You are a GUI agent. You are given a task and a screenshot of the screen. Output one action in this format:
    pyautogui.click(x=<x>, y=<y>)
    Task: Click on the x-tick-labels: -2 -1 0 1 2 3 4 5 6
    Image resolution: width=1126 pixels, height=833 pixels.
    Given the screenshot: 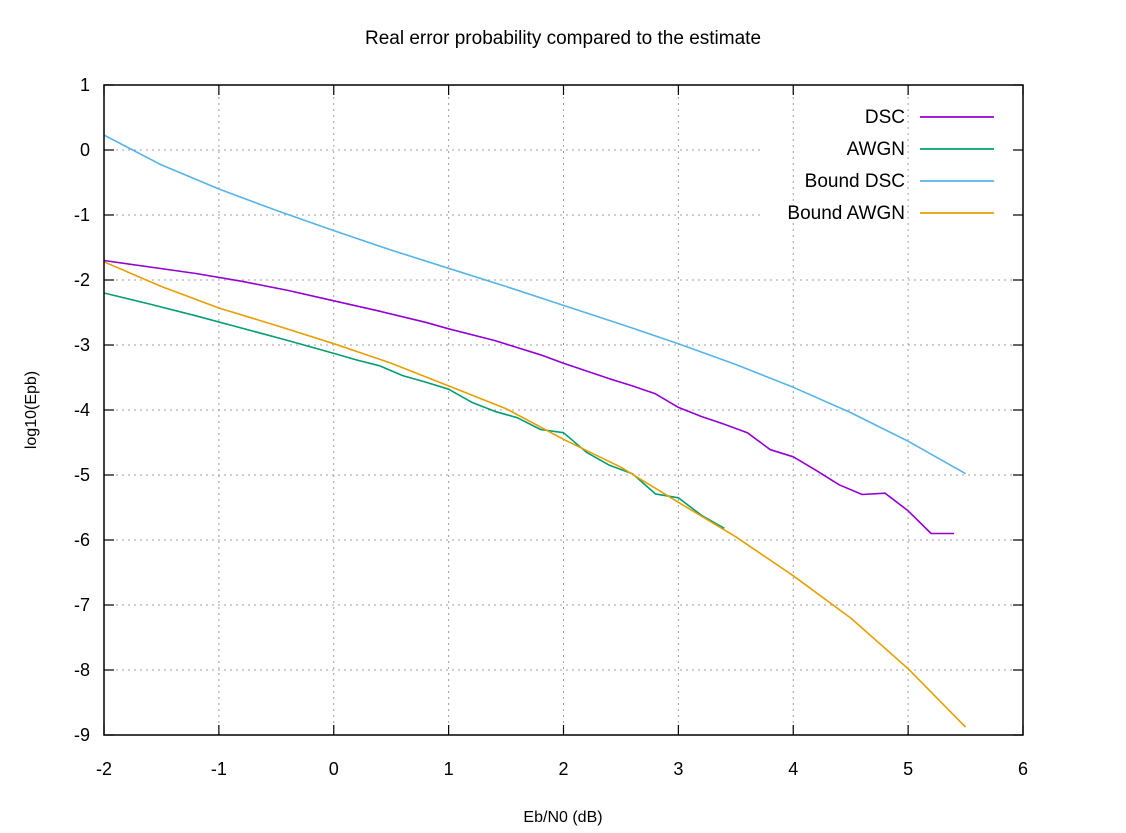 What is the action you would take?
    pyautogui.click(x=562, y=769)
    